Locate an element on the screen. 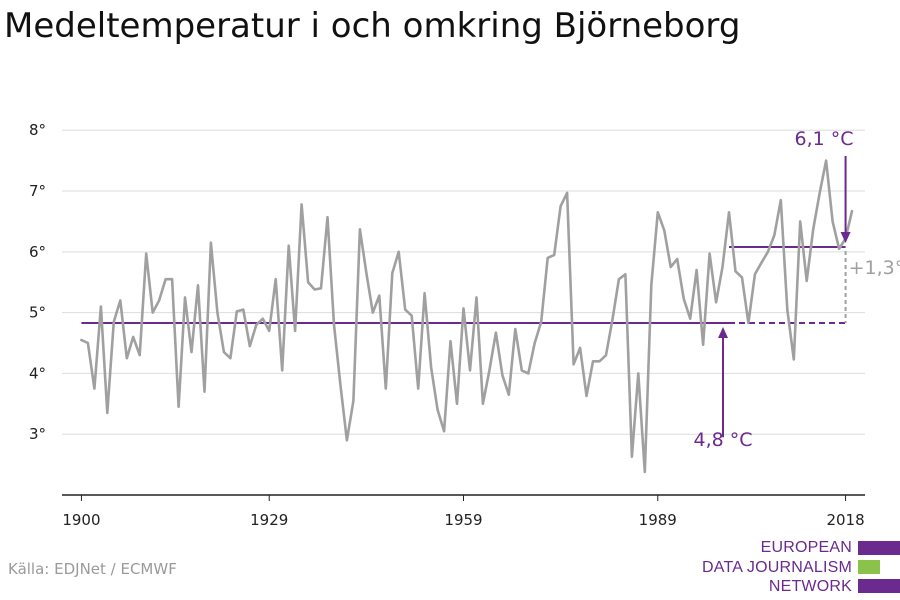  logo-bar-middle is located at coordinates (869, 567).